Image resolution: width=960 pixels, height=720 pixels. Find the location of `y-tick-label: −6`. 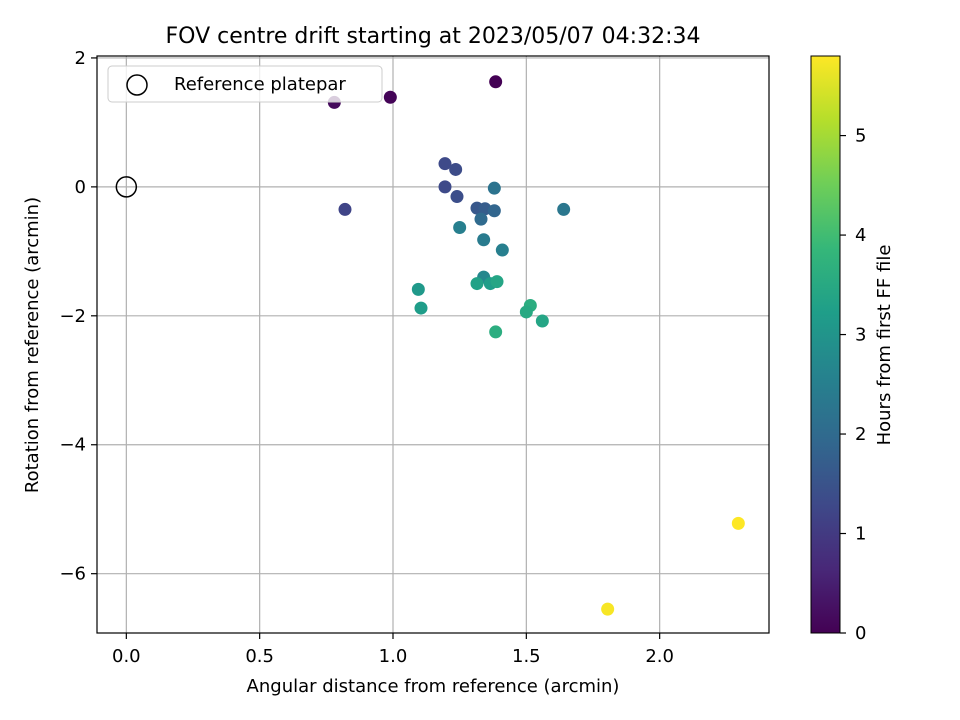

y-tick-label: −6 is located at coordinates (72, 574).